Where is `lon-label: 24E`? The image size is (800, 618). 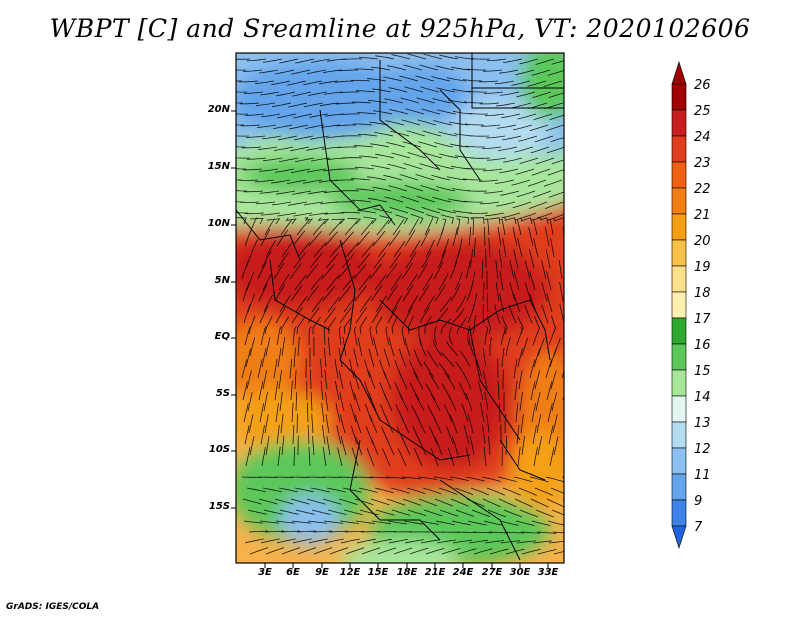
lon-label: 24E is located at coordinates (463, 572).